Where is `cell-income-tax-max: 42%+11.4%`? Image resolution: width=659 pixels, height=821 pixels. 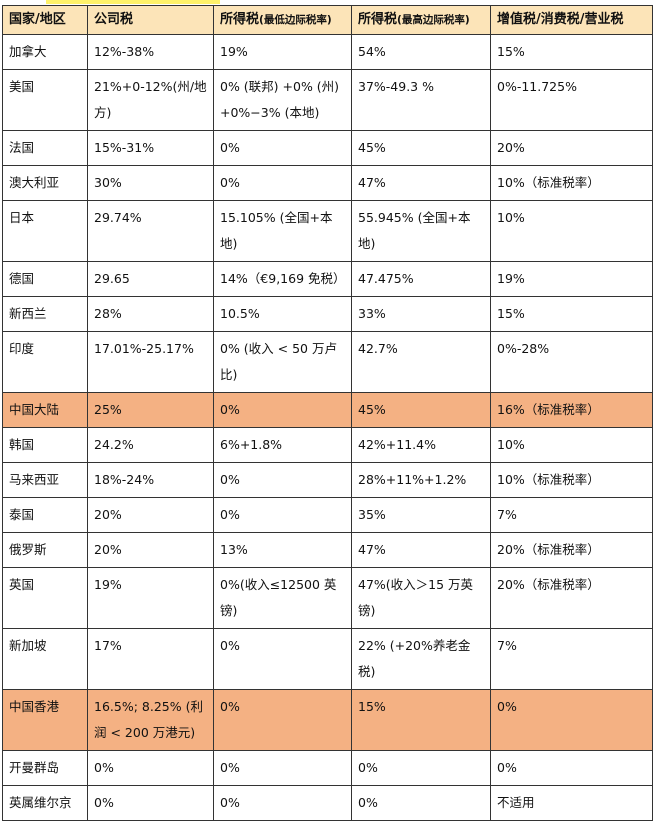
cell-income-tax-max: 42%+11.4% is located at coordinates (421, 445).